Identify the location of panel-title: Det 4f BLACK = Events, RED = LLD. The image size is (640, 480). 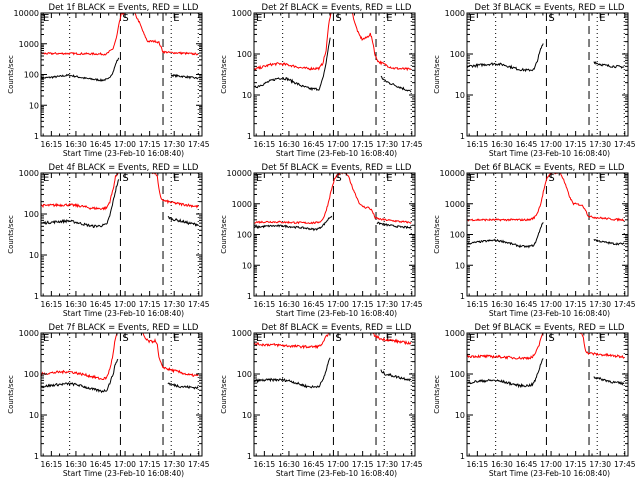
(124, 168).